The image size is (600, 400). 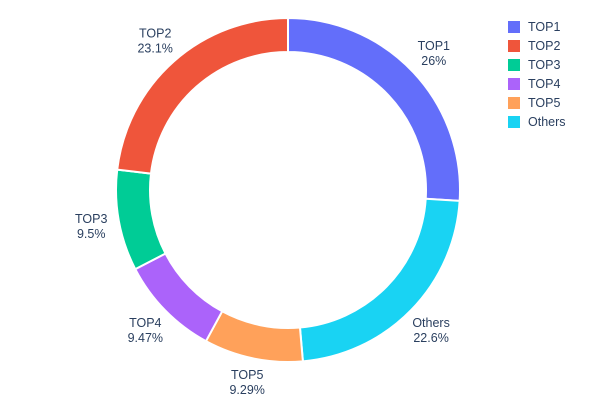 I want to click on legend-item-top1: TOP1, so click(x=537, y=27).